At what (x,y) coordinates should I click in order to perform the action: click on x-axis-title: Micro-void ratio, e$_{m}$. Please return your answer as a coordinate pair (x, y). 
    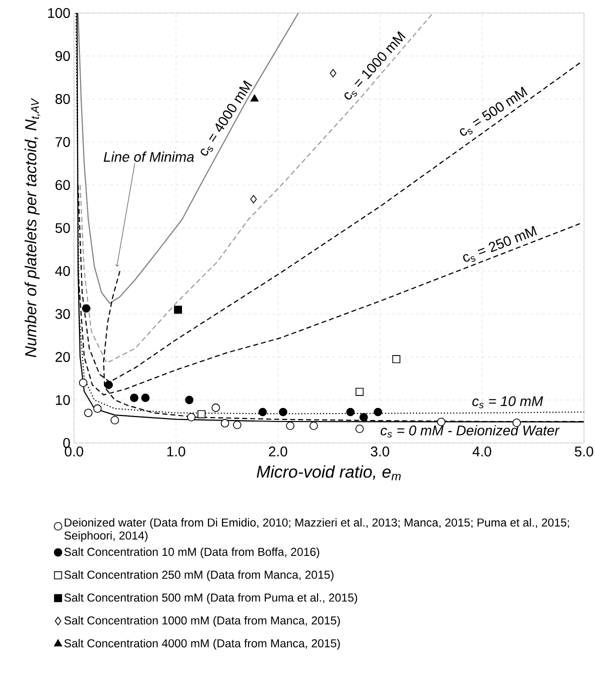
    Looking at the image, I should click on (328, 472).